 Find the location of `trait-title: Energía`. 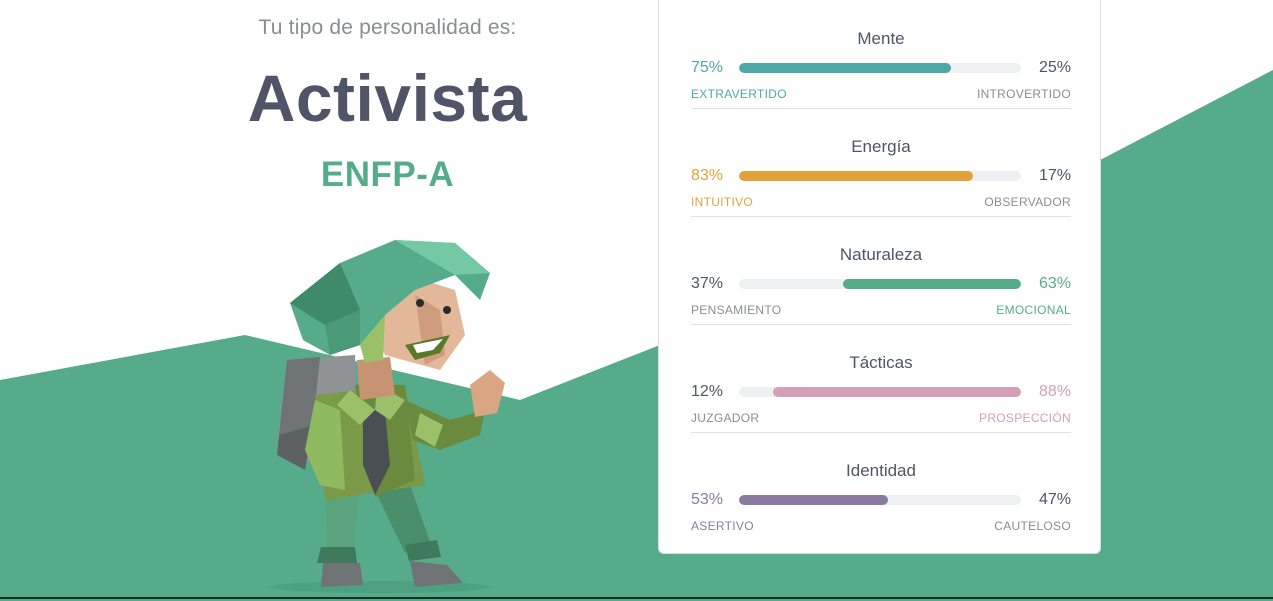

trait-title: Energía is located at coordinates (881, 146).